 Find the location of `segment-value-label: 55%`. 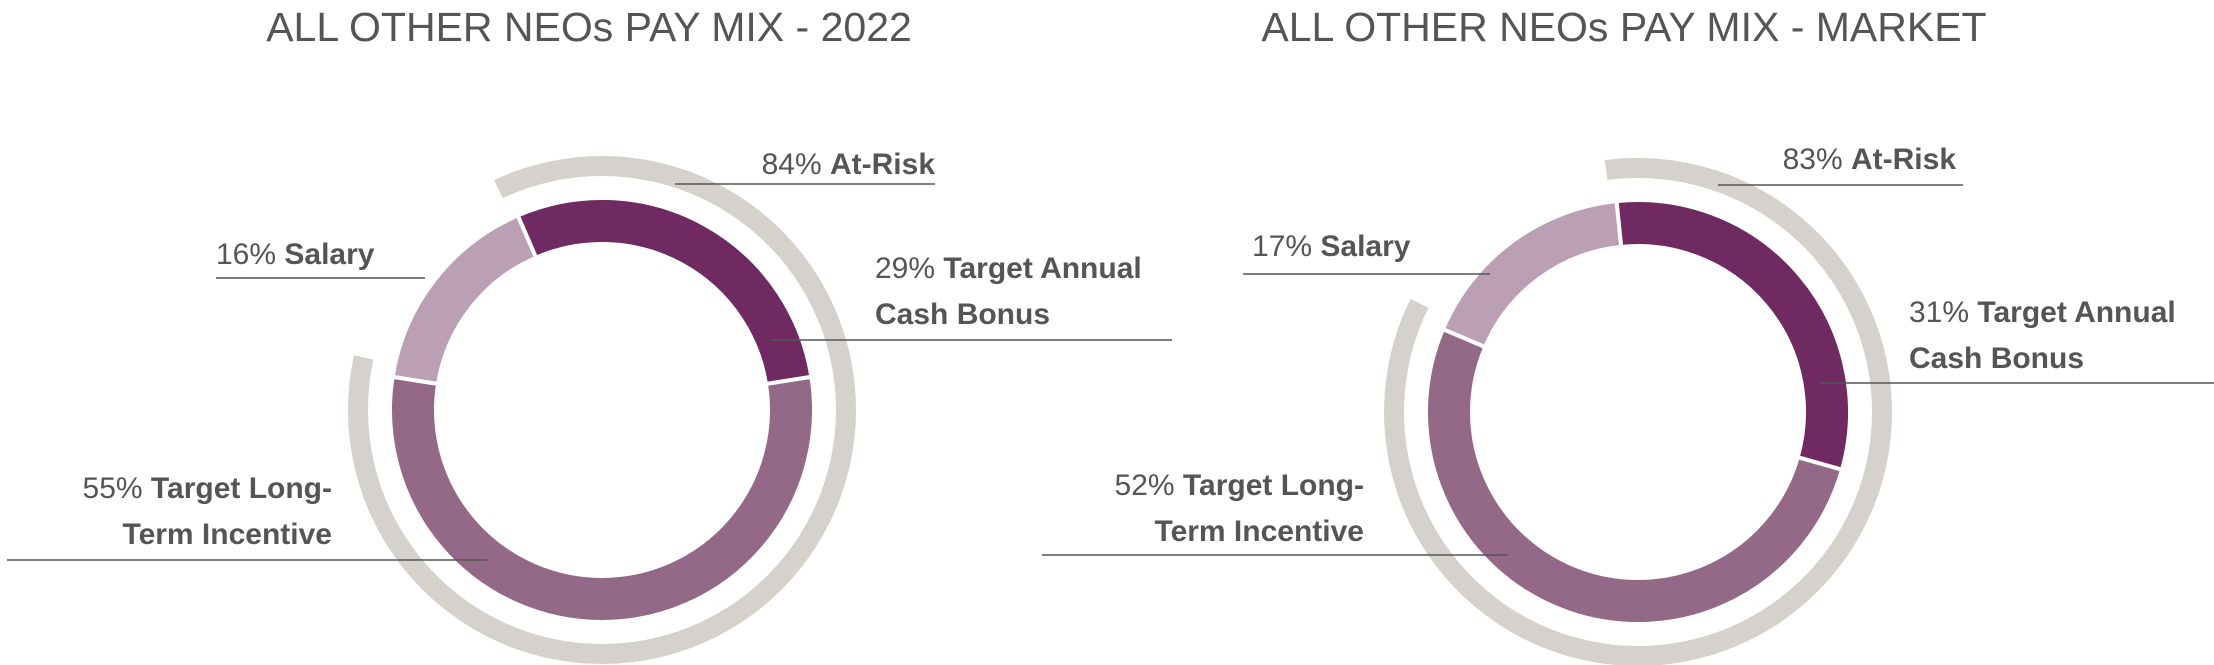

segment-value-label: 55% is located at coordinates (112, 488).